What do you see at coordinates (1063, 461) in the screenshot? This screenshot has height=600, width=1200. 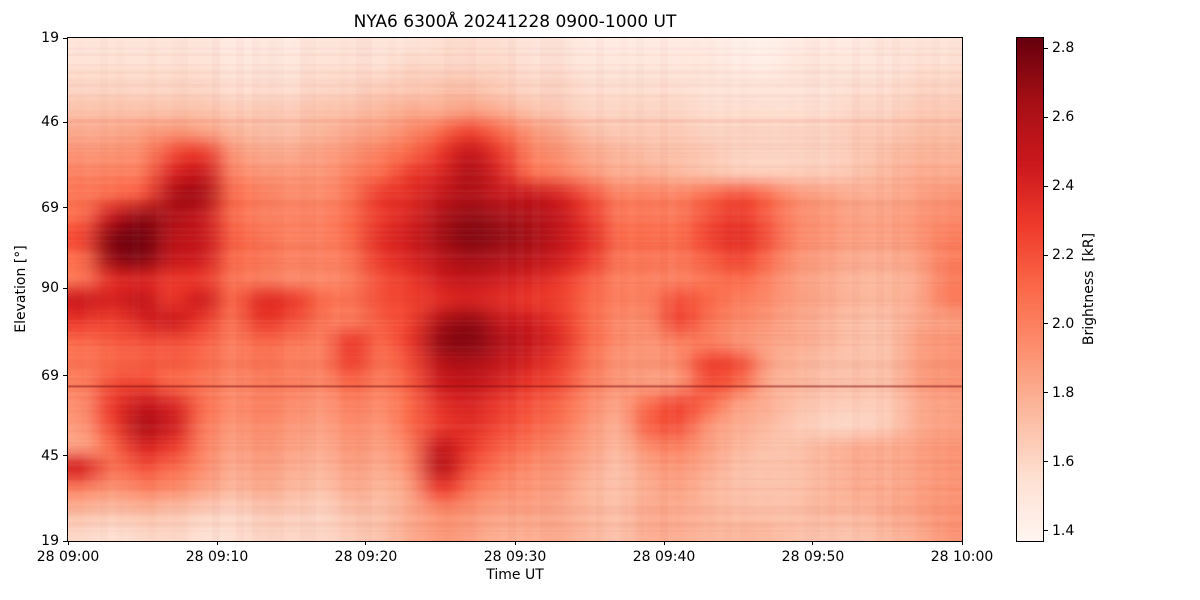 I see `colorbar-tick-label: 1.6` at bounding box center [1063, 461].